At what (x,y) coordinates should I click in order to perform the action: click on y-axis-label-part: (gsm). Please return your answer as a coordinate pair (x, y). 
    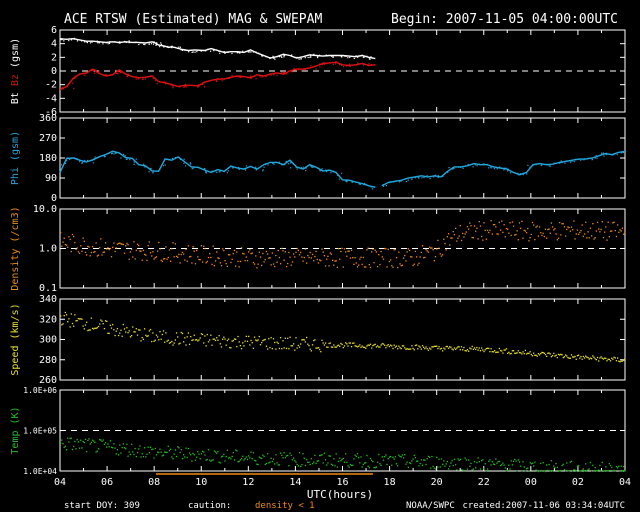
    Looking at the image, I should click on (15, 149).